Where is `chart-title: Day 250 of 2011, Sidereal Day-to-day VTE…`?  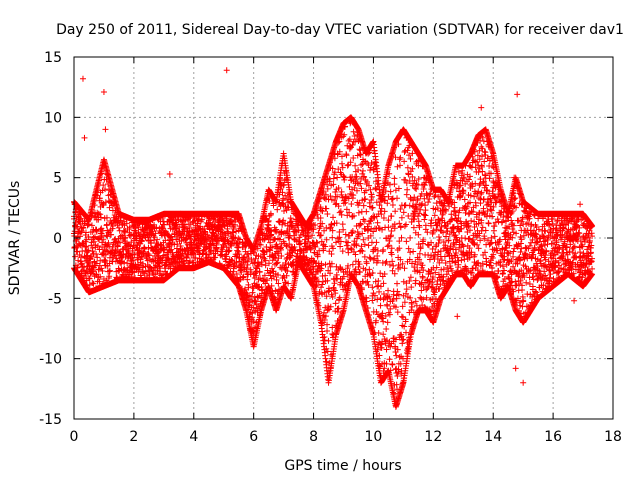
chart-title: Day 250 of 2011, Sidereal Day-to-day VTE… is located at coordinates (340, 30).